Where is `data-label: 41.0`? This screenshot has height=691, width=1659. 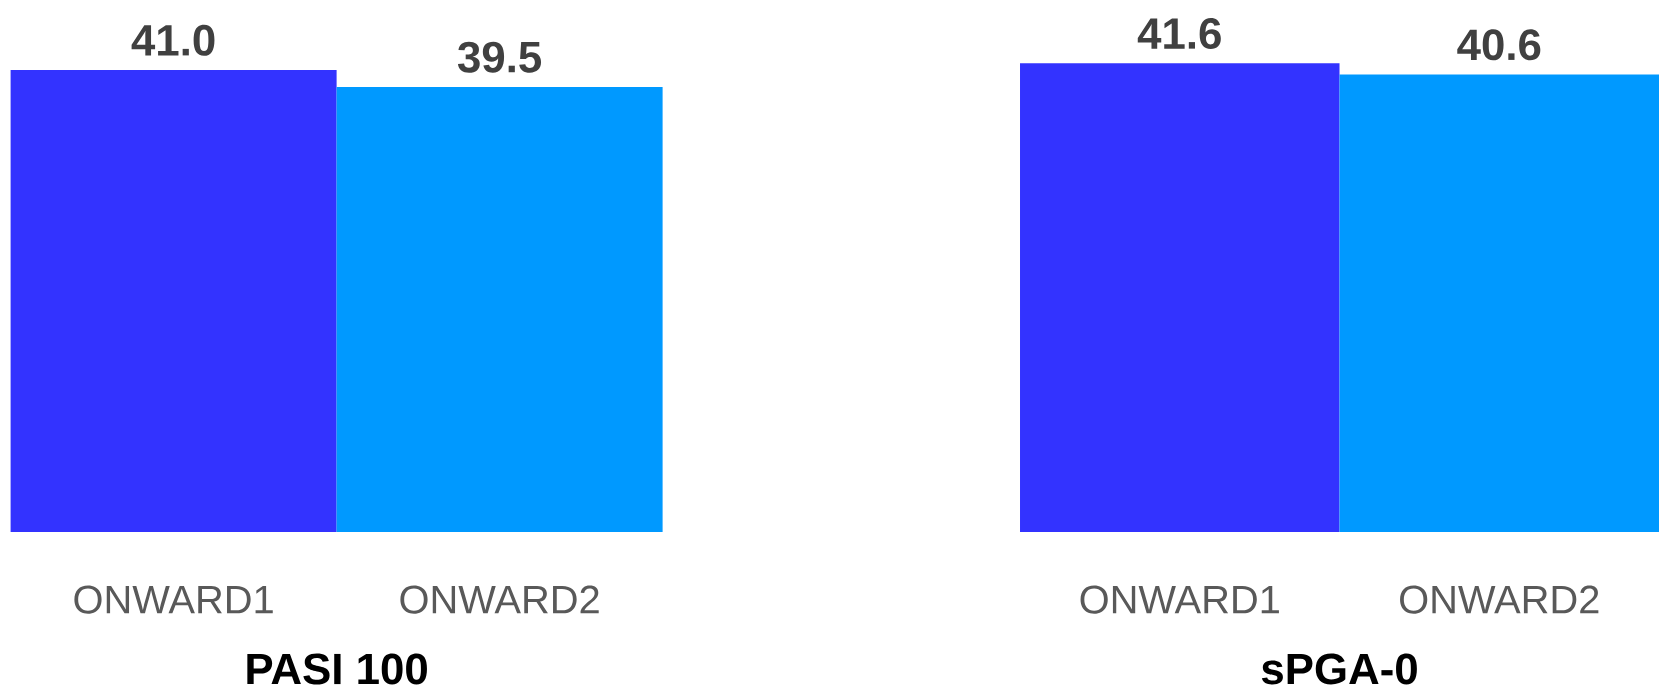 data-label: 41.0 is located at coordinates (173, 40).